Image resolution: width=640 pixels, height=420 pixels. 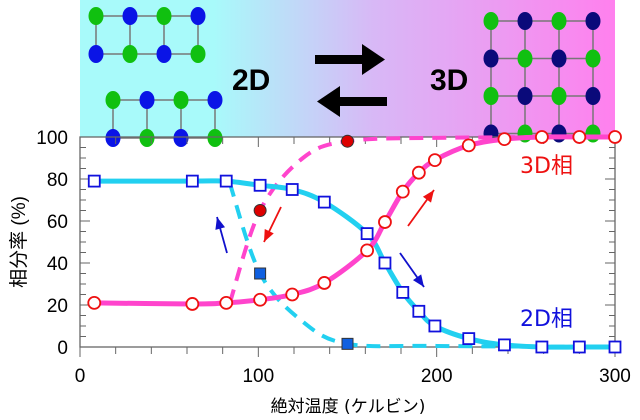 I want to click on direction-arrows, so click(x=325, y=238).